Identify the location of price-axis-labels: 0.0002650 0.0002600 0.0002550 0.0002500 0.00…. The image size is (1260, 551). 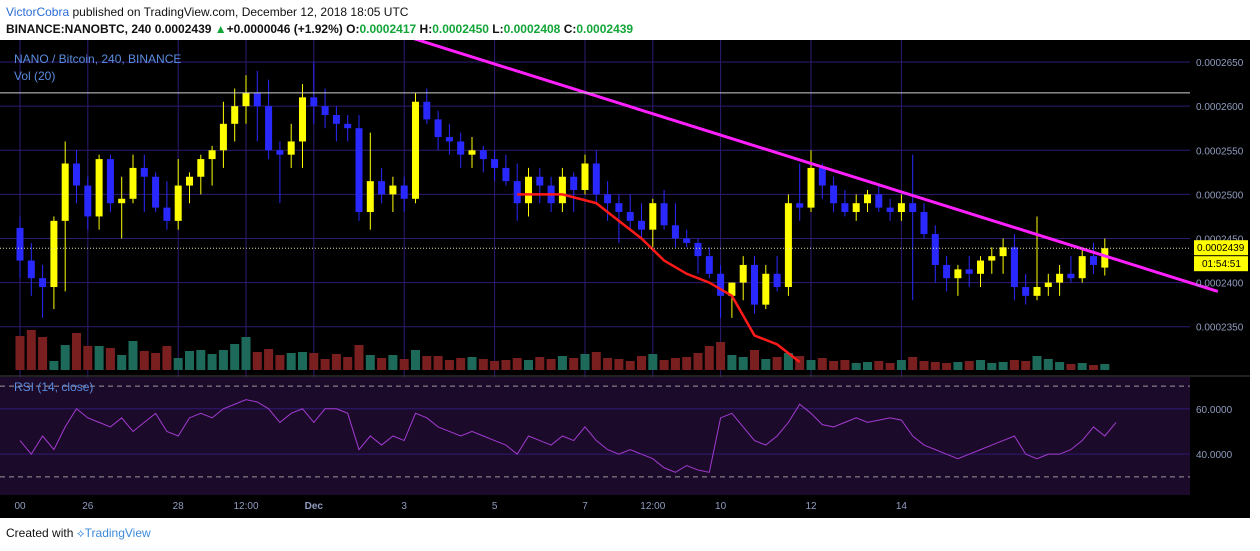
(1220, 196).